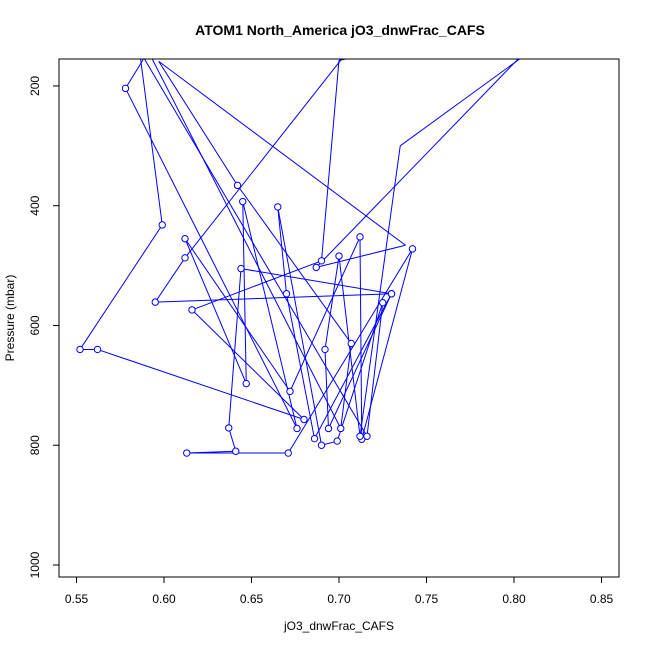  What do you see at coordinates (252, 599) in the screenshot?
I see `x-tick-label: 0.65` at bounding box center [252, 599].